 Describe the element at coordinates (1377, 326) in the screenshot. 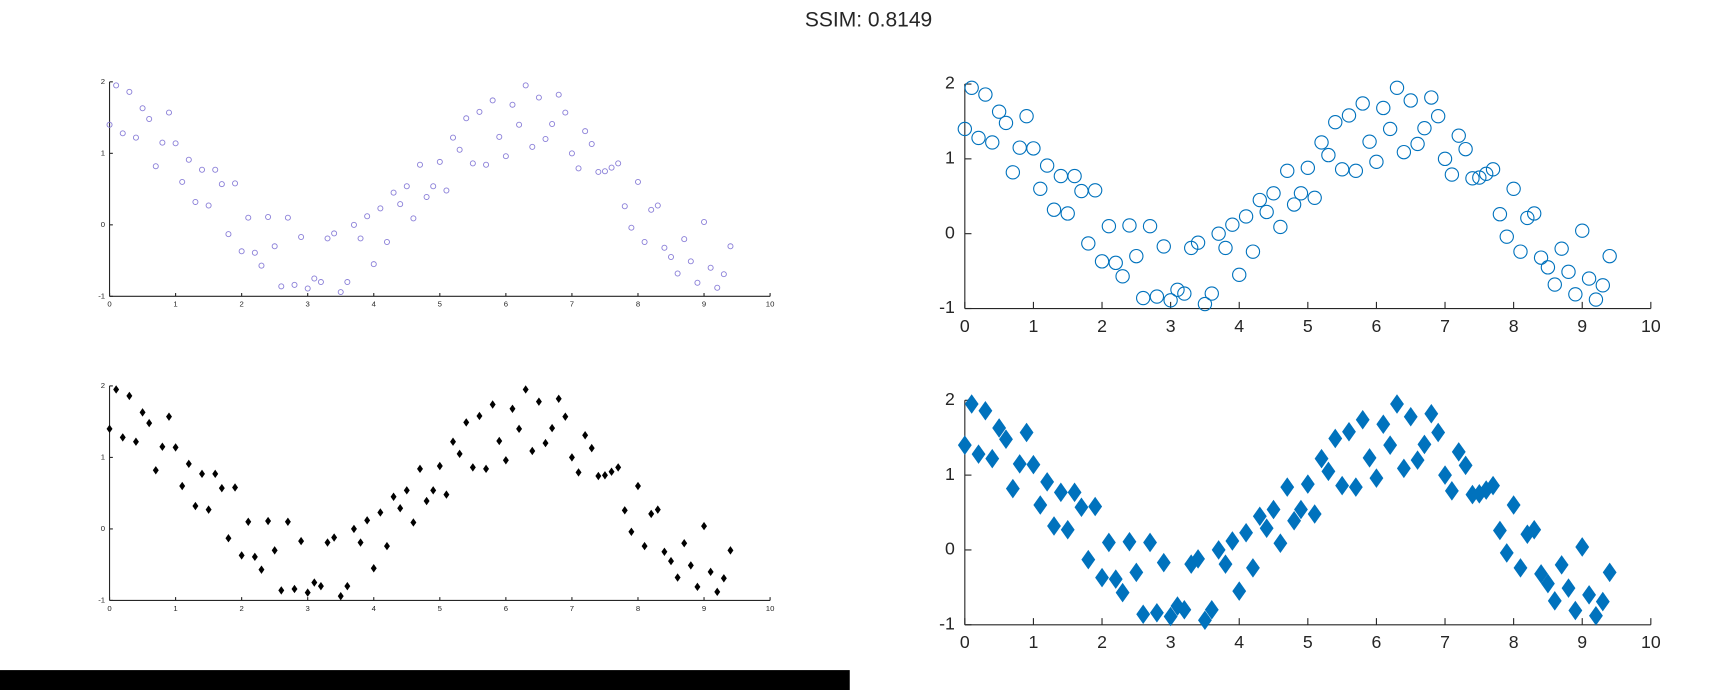

I see `x-tick-label: 6` at that location.